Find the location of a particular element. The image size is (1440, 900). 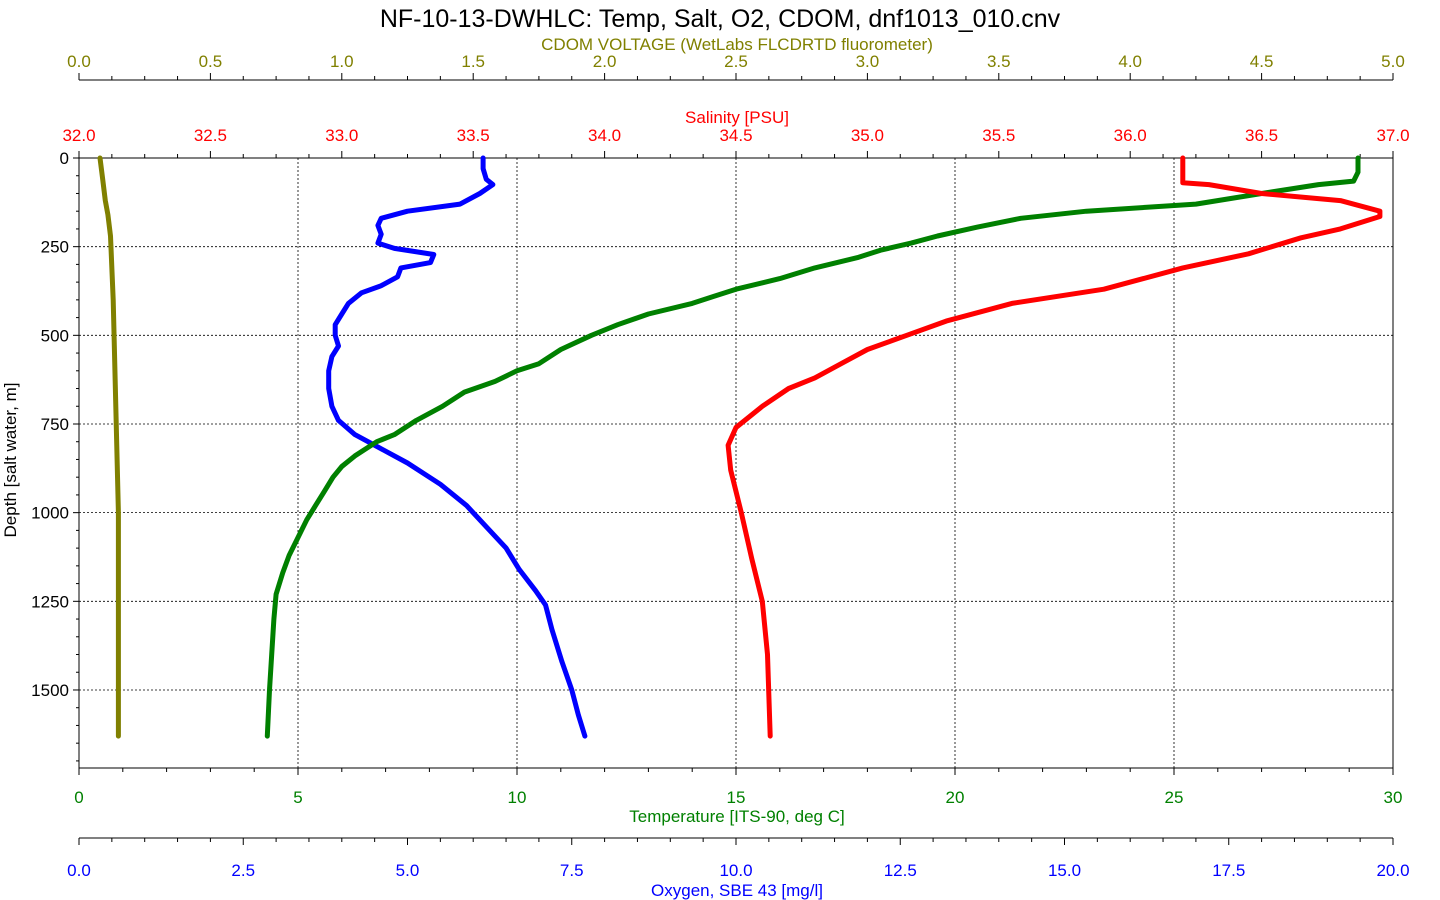

temperature-tick-label: 30 is located at coordinates (1393, 797).